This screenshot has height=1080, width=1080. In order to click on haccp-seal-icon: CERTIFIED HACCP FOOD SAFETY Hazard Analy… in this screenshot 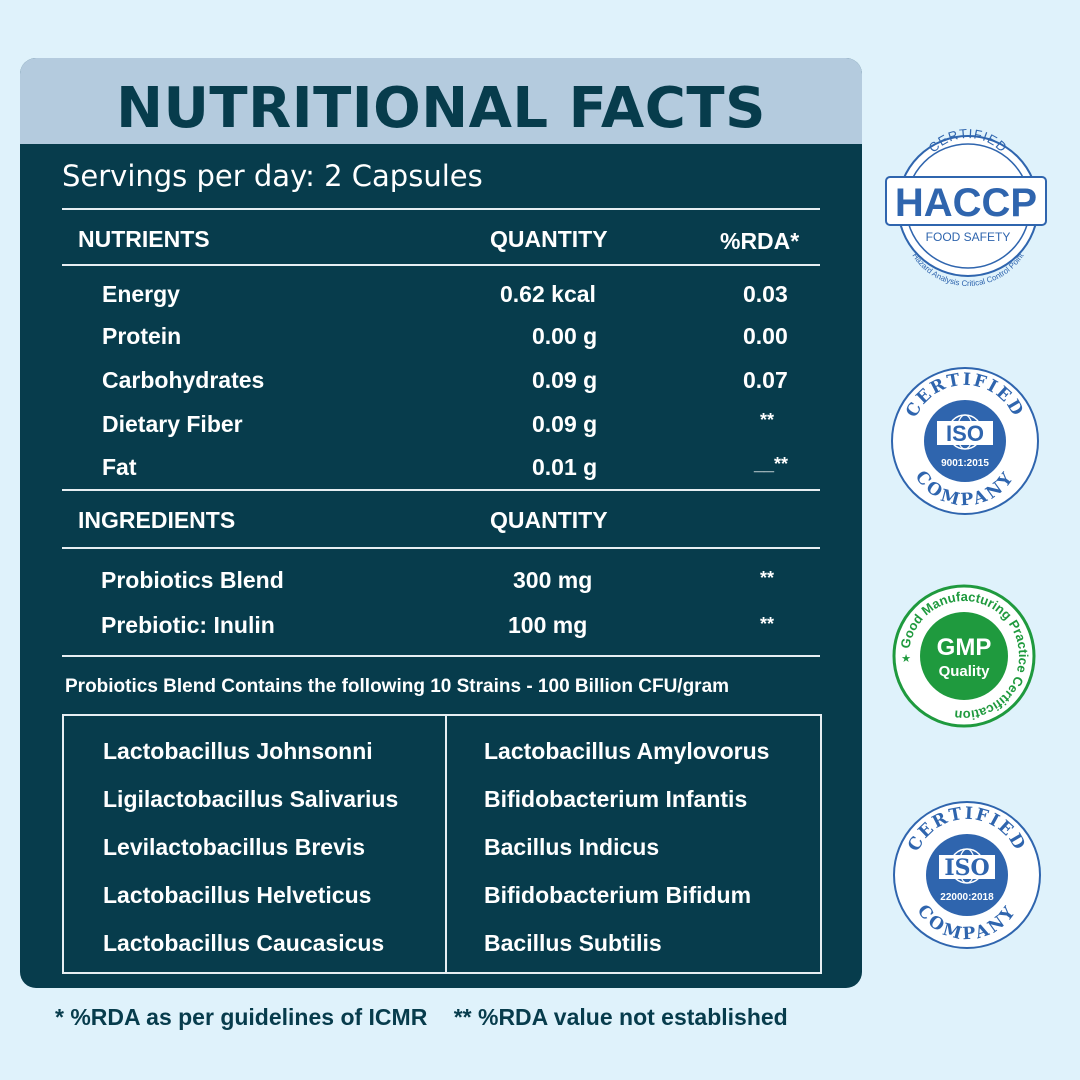, I will do `click(966, 208)`.